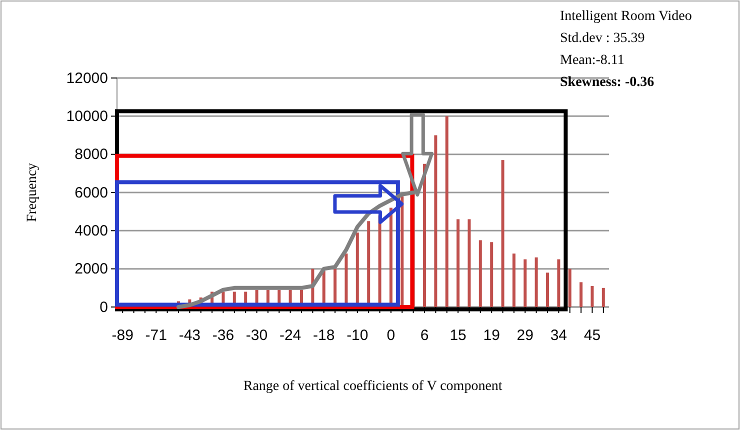 This screenshot has width=752, height=431. I want to click on x-tick-label: 34, so click(559, 335).